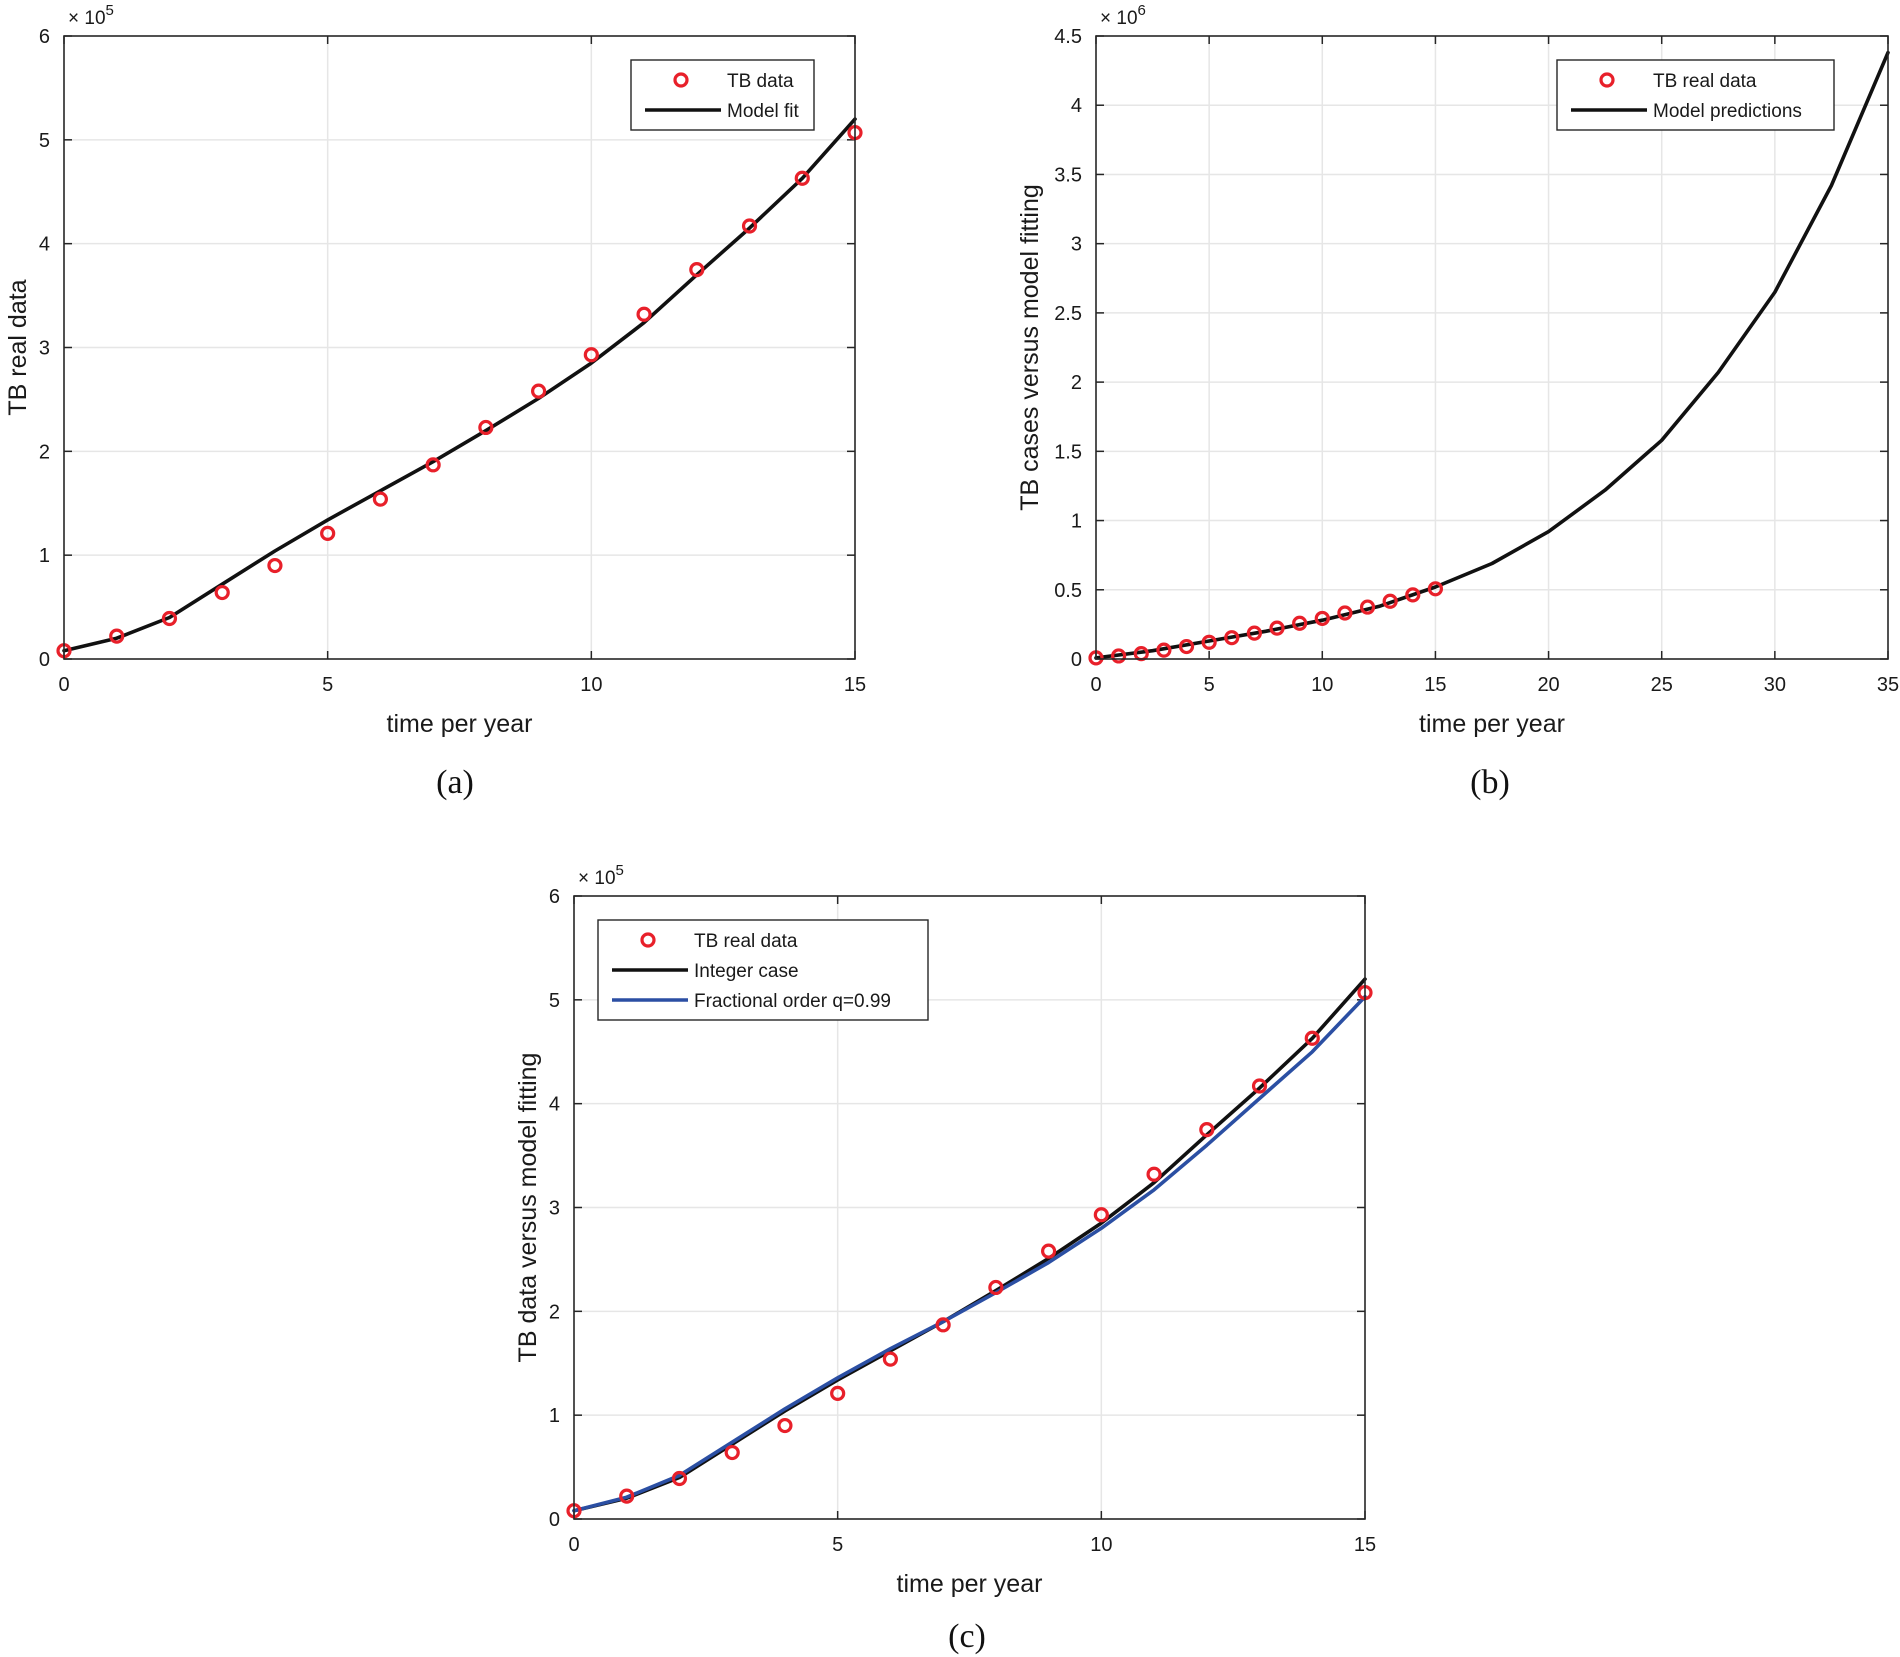 Image resolution: width=1900 pixels, height=1657 pixels. Describe the element at coordinates (1068, 591) in the screenshot. I see `y-tick-label: 0.5` at that location.